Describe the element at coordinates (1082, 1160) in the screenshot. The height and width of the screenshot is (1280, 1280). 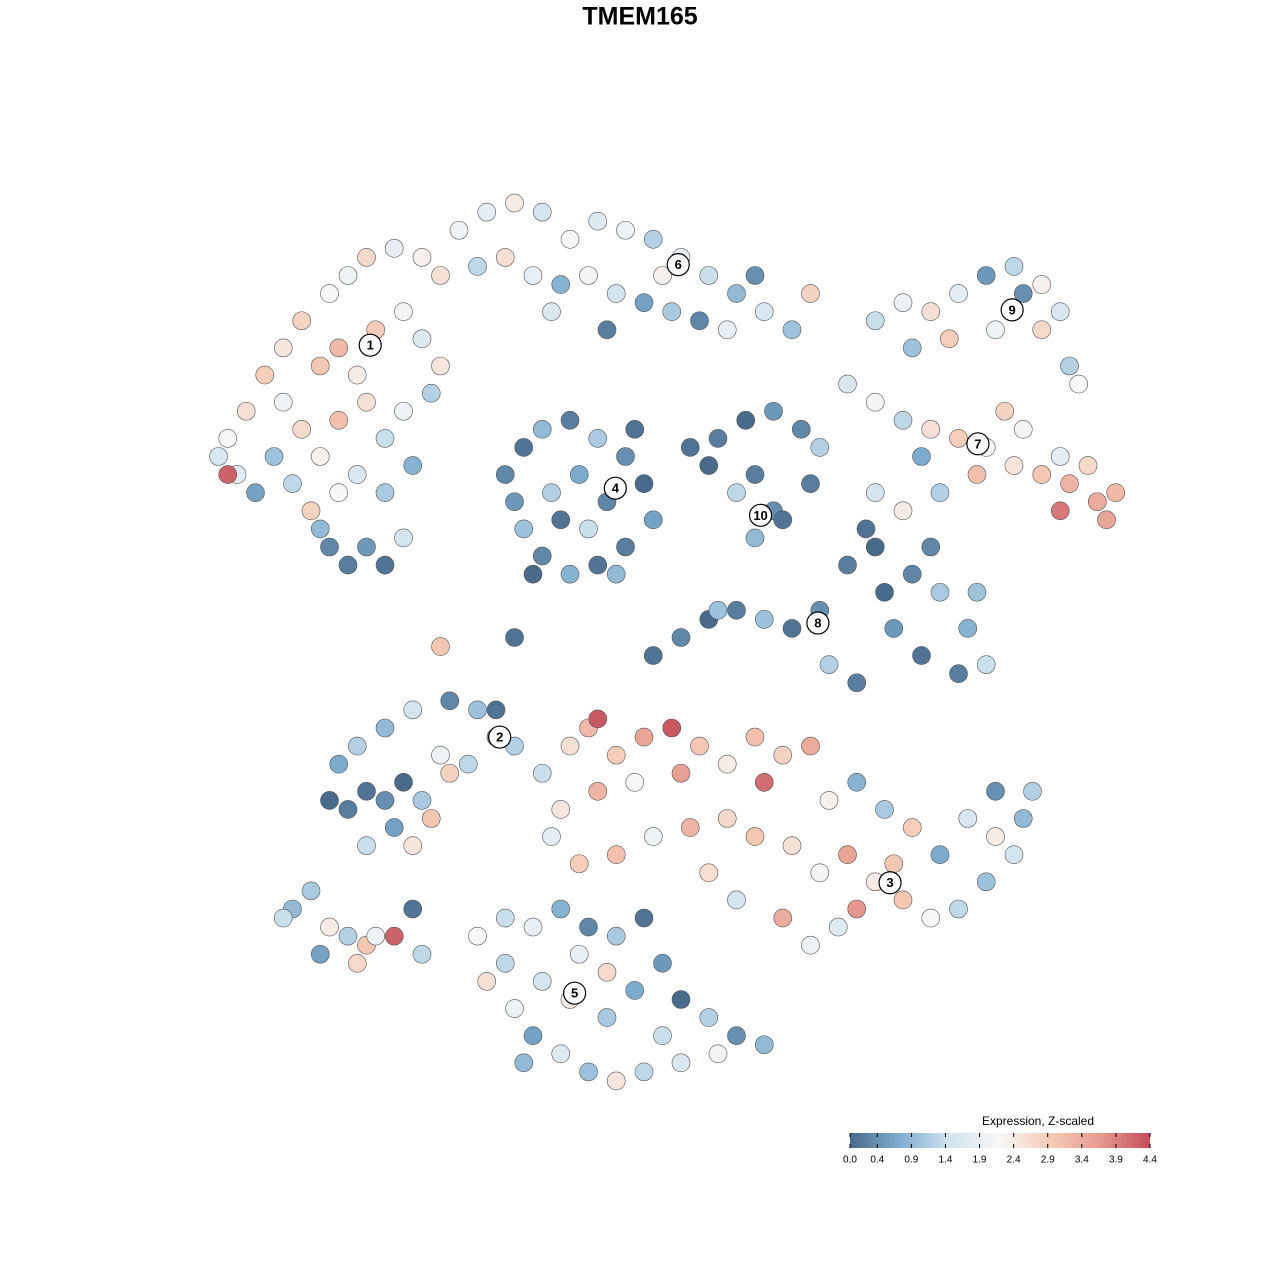
I see `colorbar-tick-label: 3.4` at that location.